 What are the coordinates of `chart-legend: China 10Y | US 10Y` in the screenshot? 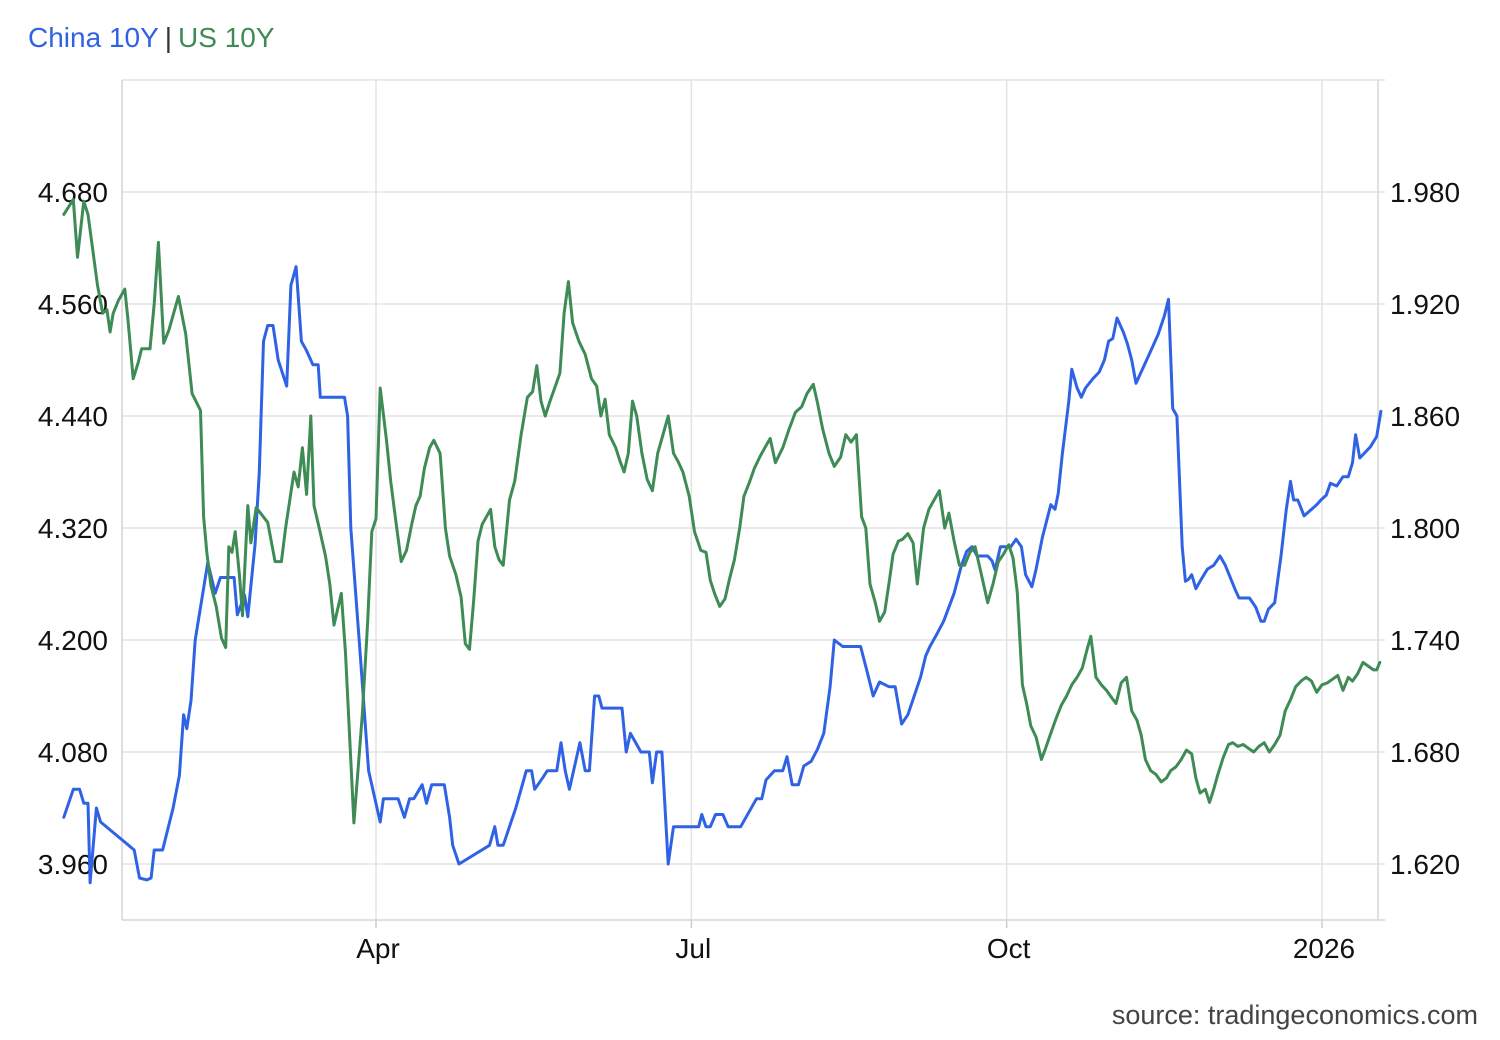 It's located at (151, 38).